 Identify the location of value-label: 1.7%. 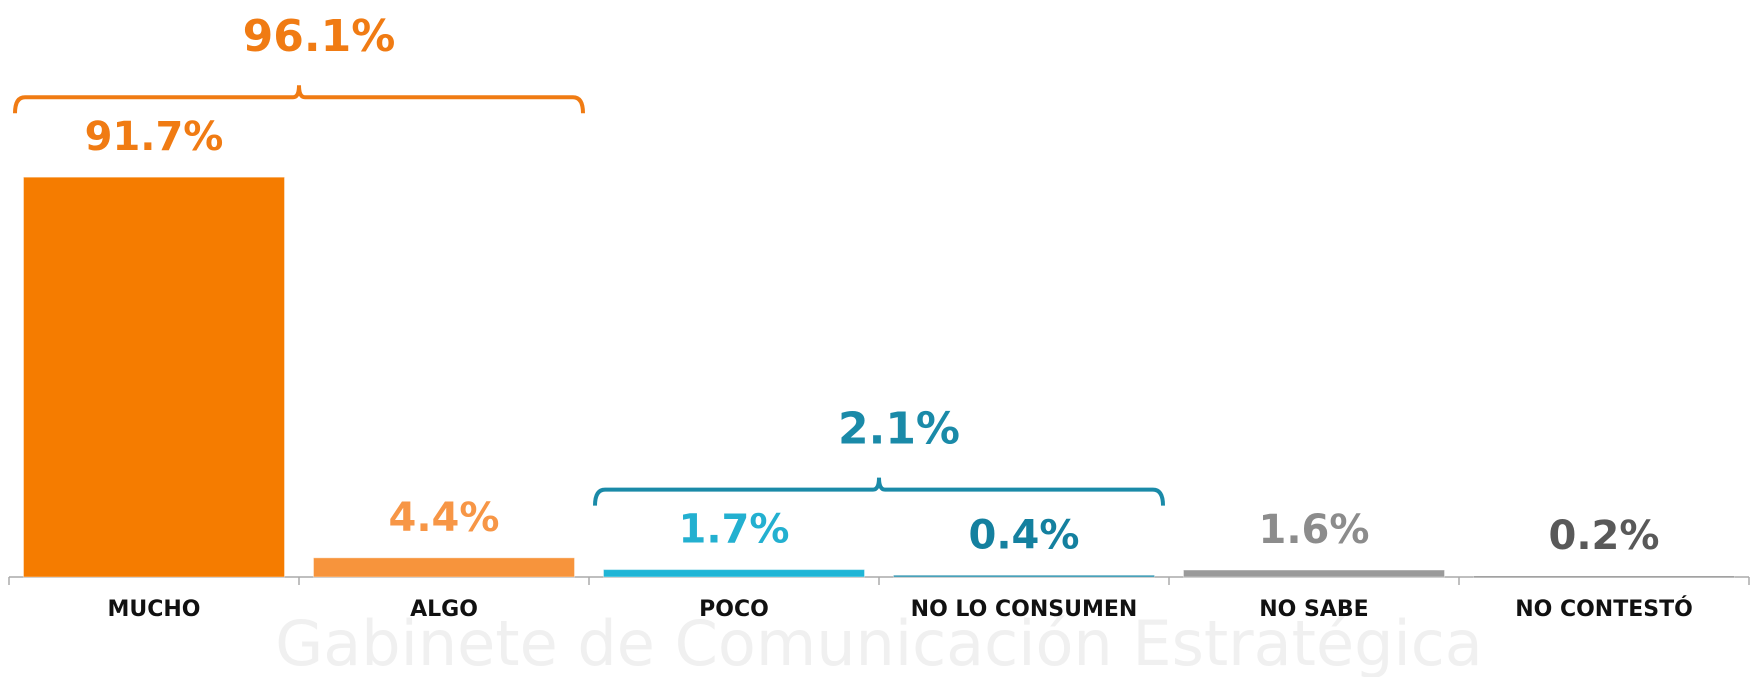
(734, 530).